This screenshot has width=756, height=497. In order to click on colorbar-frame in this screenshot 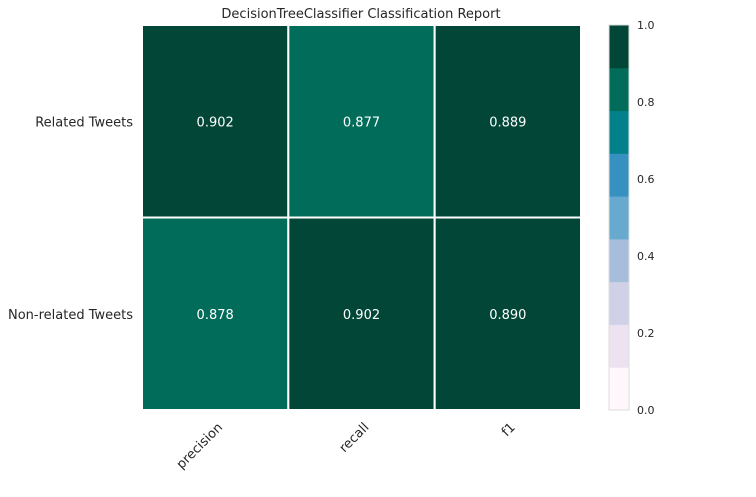, I will do `click(619, 217)`.